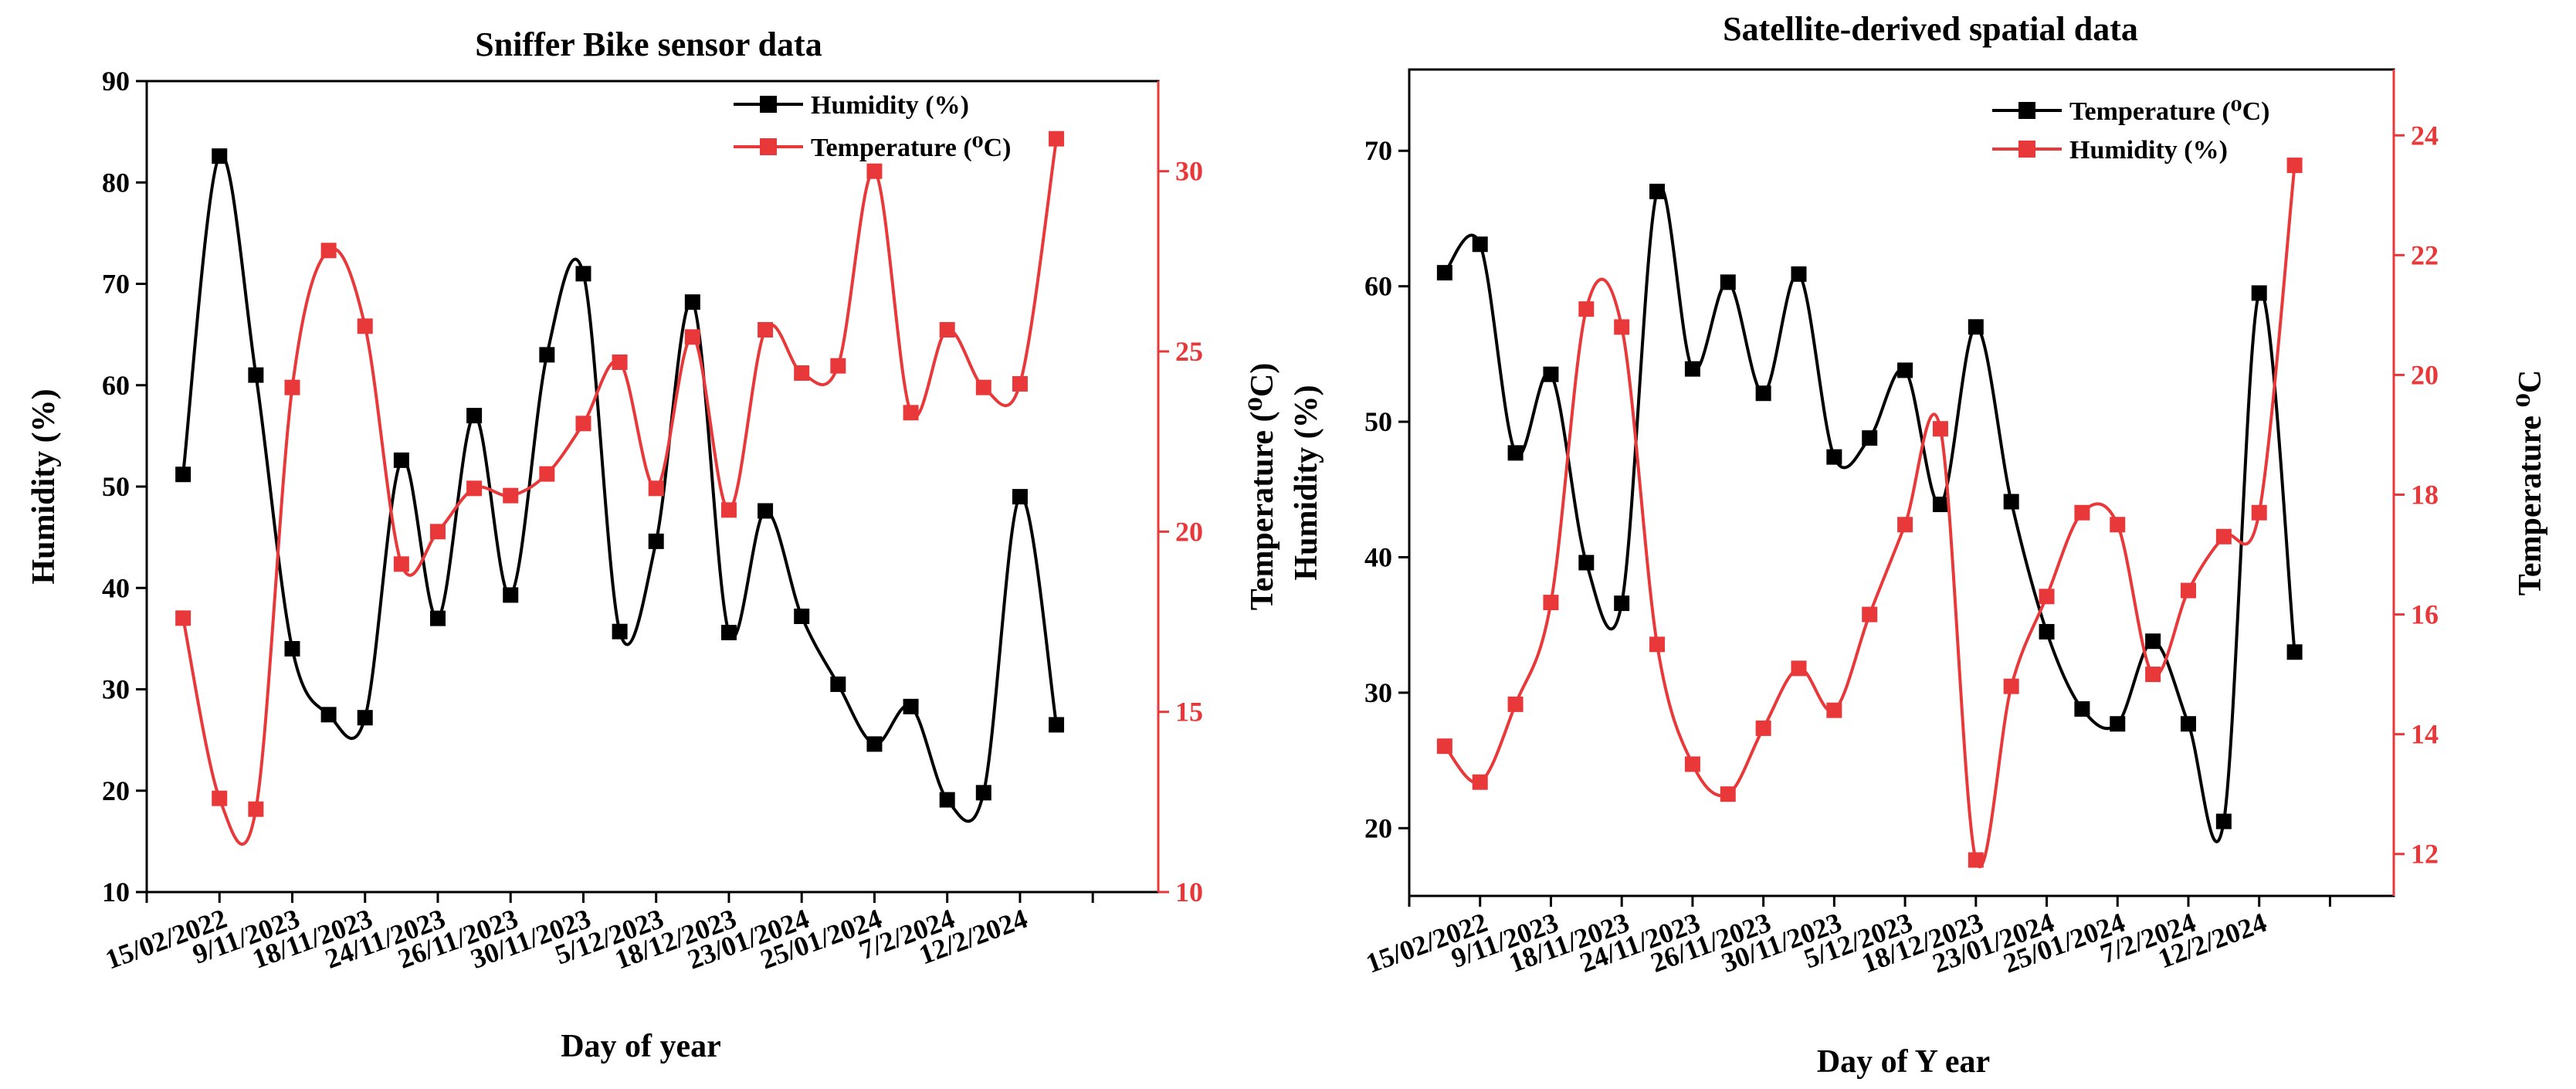 Image resolution: width=2576 pixels, height=1089 pixels. Describe the element at coordinates (1386, 489) in the screenshot. I see `left-y-axis: 20 30 40 50 60 70` at that location.